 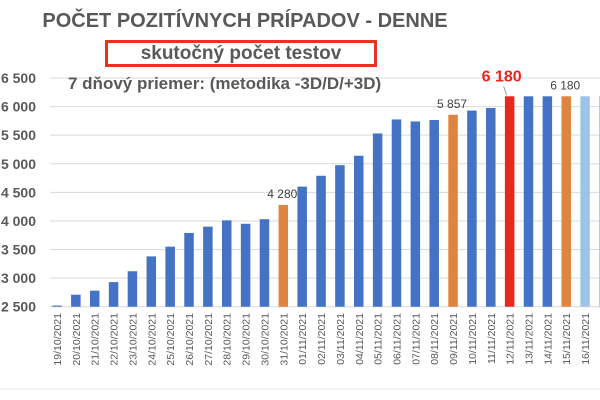 I want to click on x-tick-label: 12/11/2021, so click(x=511, y=339).